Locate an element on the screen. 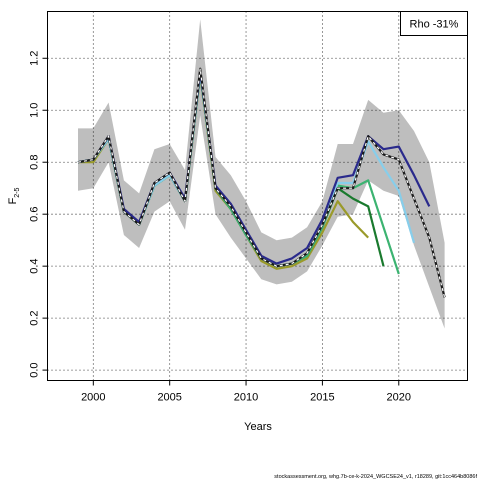 Image resolution: width=480 pixels, height=480 pixels. x-tick-label-2005: 2005 is located at coordinates (169, 398).